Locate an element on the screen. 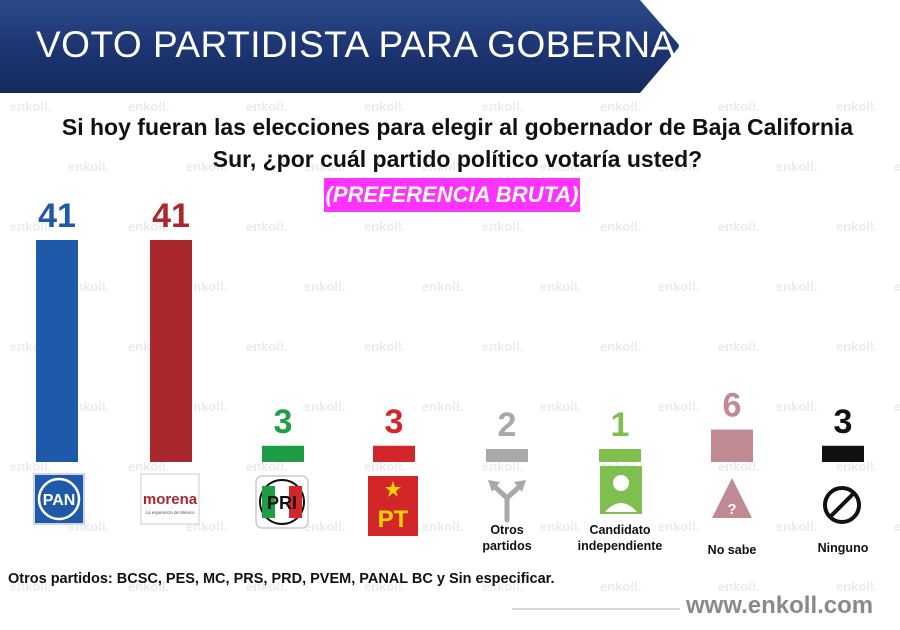 The height and width of the screenshot is (630, 900). prohibited-slash is located at coordinates (842, 505).